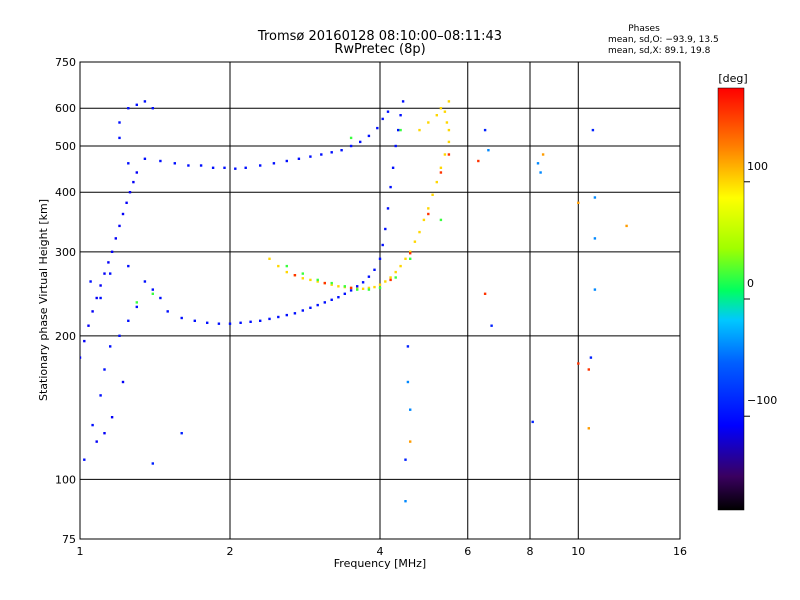 This screenshot has width=800, height=600. I want to click on x-tick-label: 4, so click(380, 551).